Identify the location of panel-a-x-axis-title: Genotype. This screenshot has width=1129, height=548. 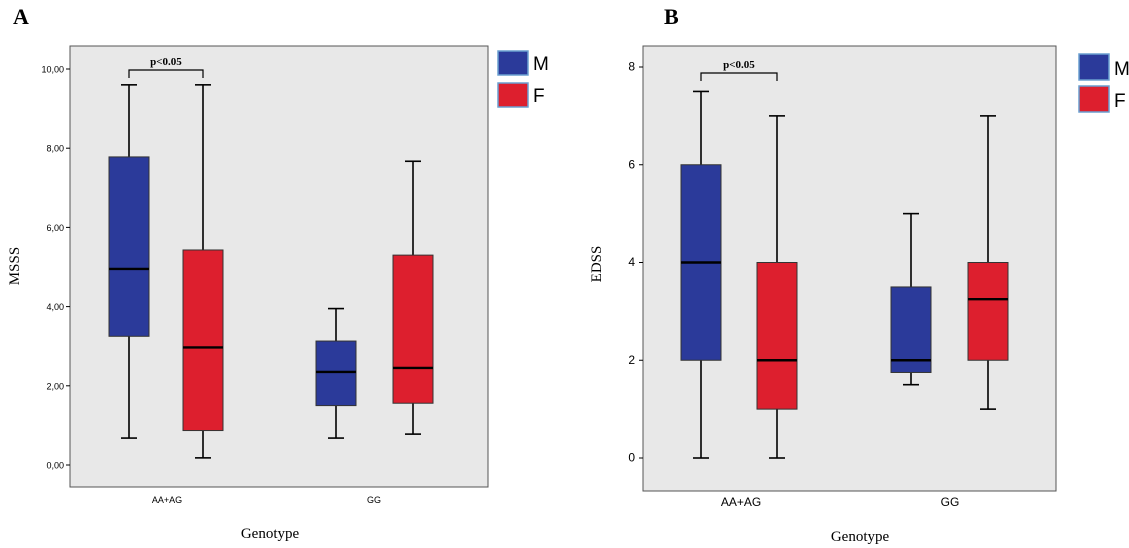
(270, 534).